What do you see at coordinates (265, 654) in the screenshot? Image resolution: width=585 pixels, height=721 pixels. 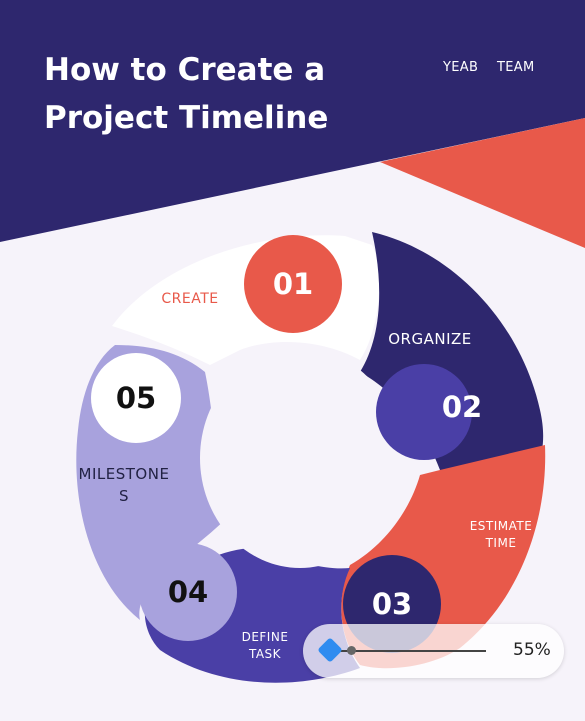 I see `step-04-label-line-2: TASK` at bounding box center [265, 654].